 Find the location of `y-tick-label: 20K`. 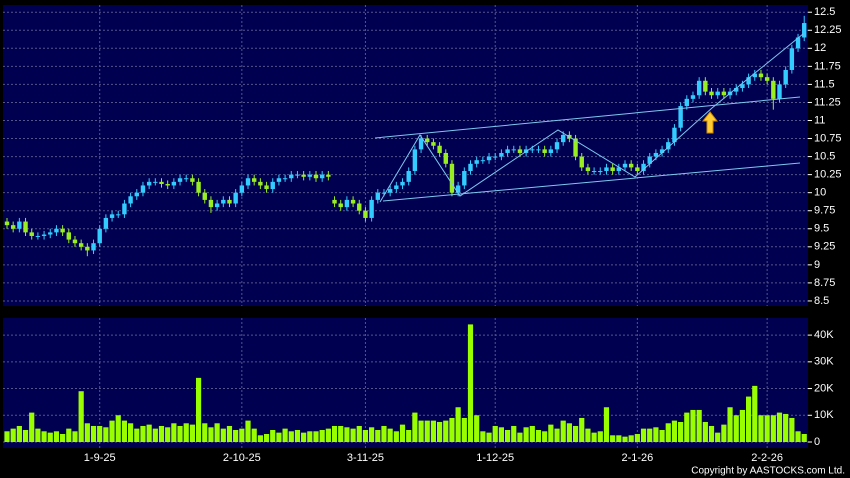

y-tick-label: 20K is located at coordinates (824, 388).